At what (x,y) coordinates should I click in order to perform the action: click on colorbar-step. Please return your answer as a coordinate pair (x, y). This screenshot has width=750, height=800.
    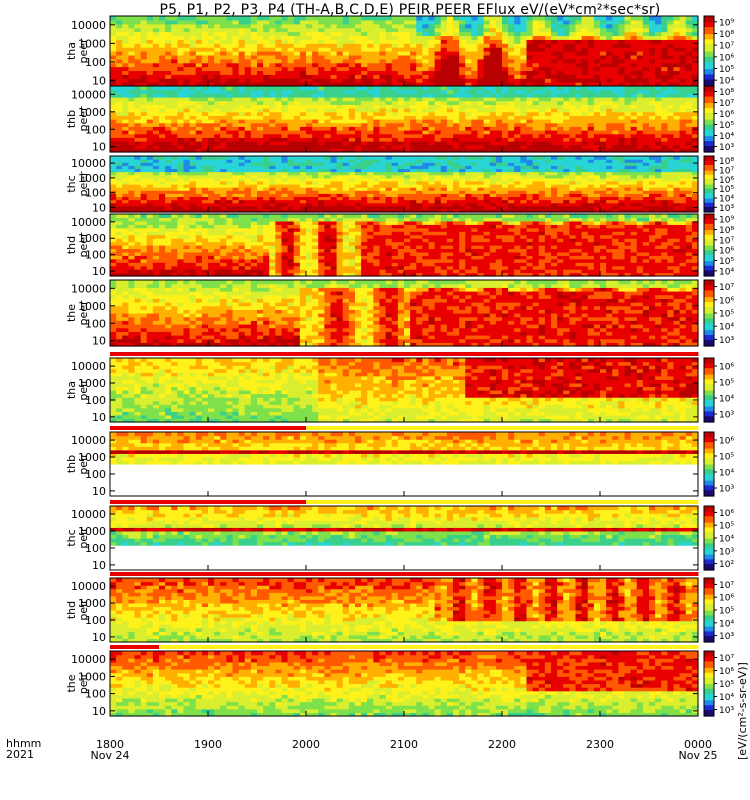
    Looking at the image, I should click on (709, 43).